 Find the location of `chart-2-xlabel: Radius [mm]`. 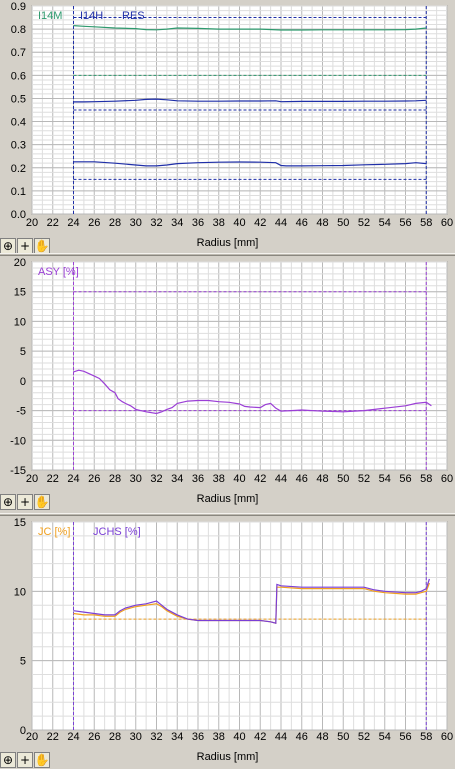

chart-2-xlabel: Radius [mm] is located at coordinates (227, 499).